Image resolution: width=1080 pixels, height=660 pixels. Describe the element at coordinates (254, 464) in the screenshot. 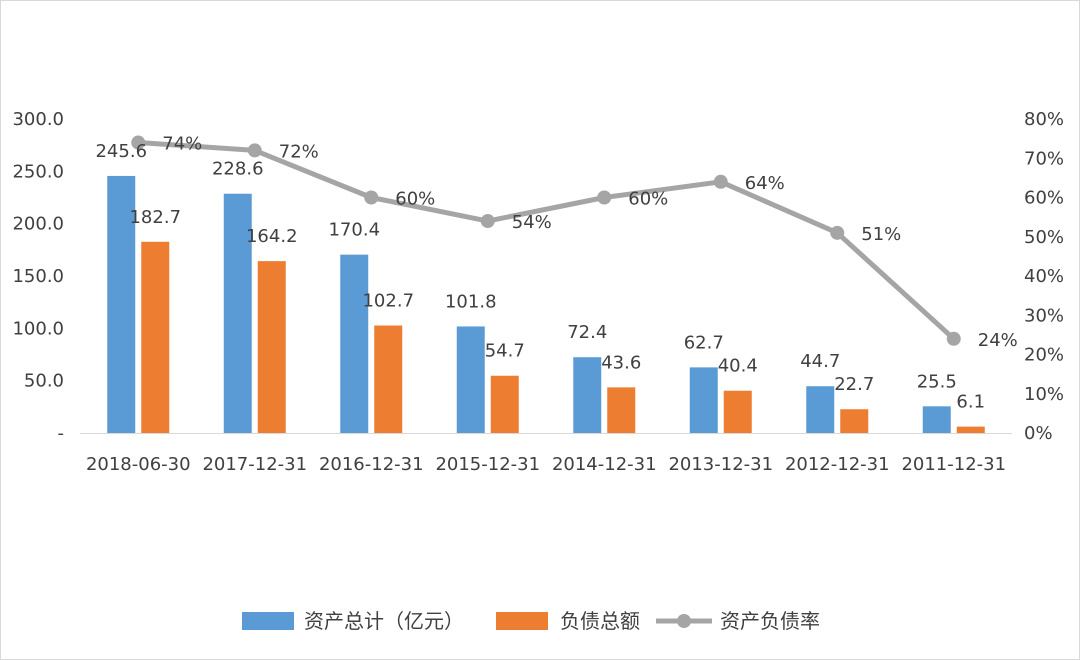

I see `x-tick-label: 2017-12-31` at that location.